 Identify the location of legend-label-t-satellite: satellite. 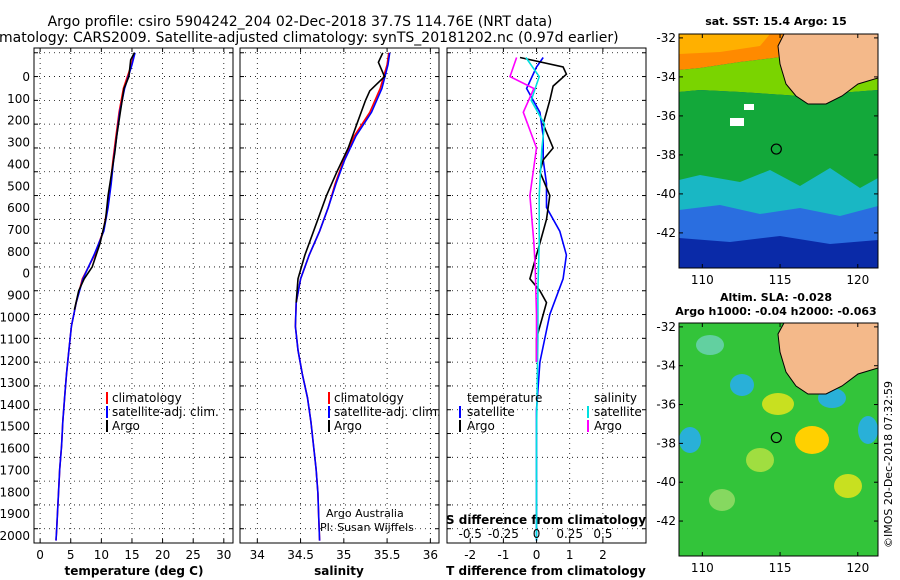
(491, 412).